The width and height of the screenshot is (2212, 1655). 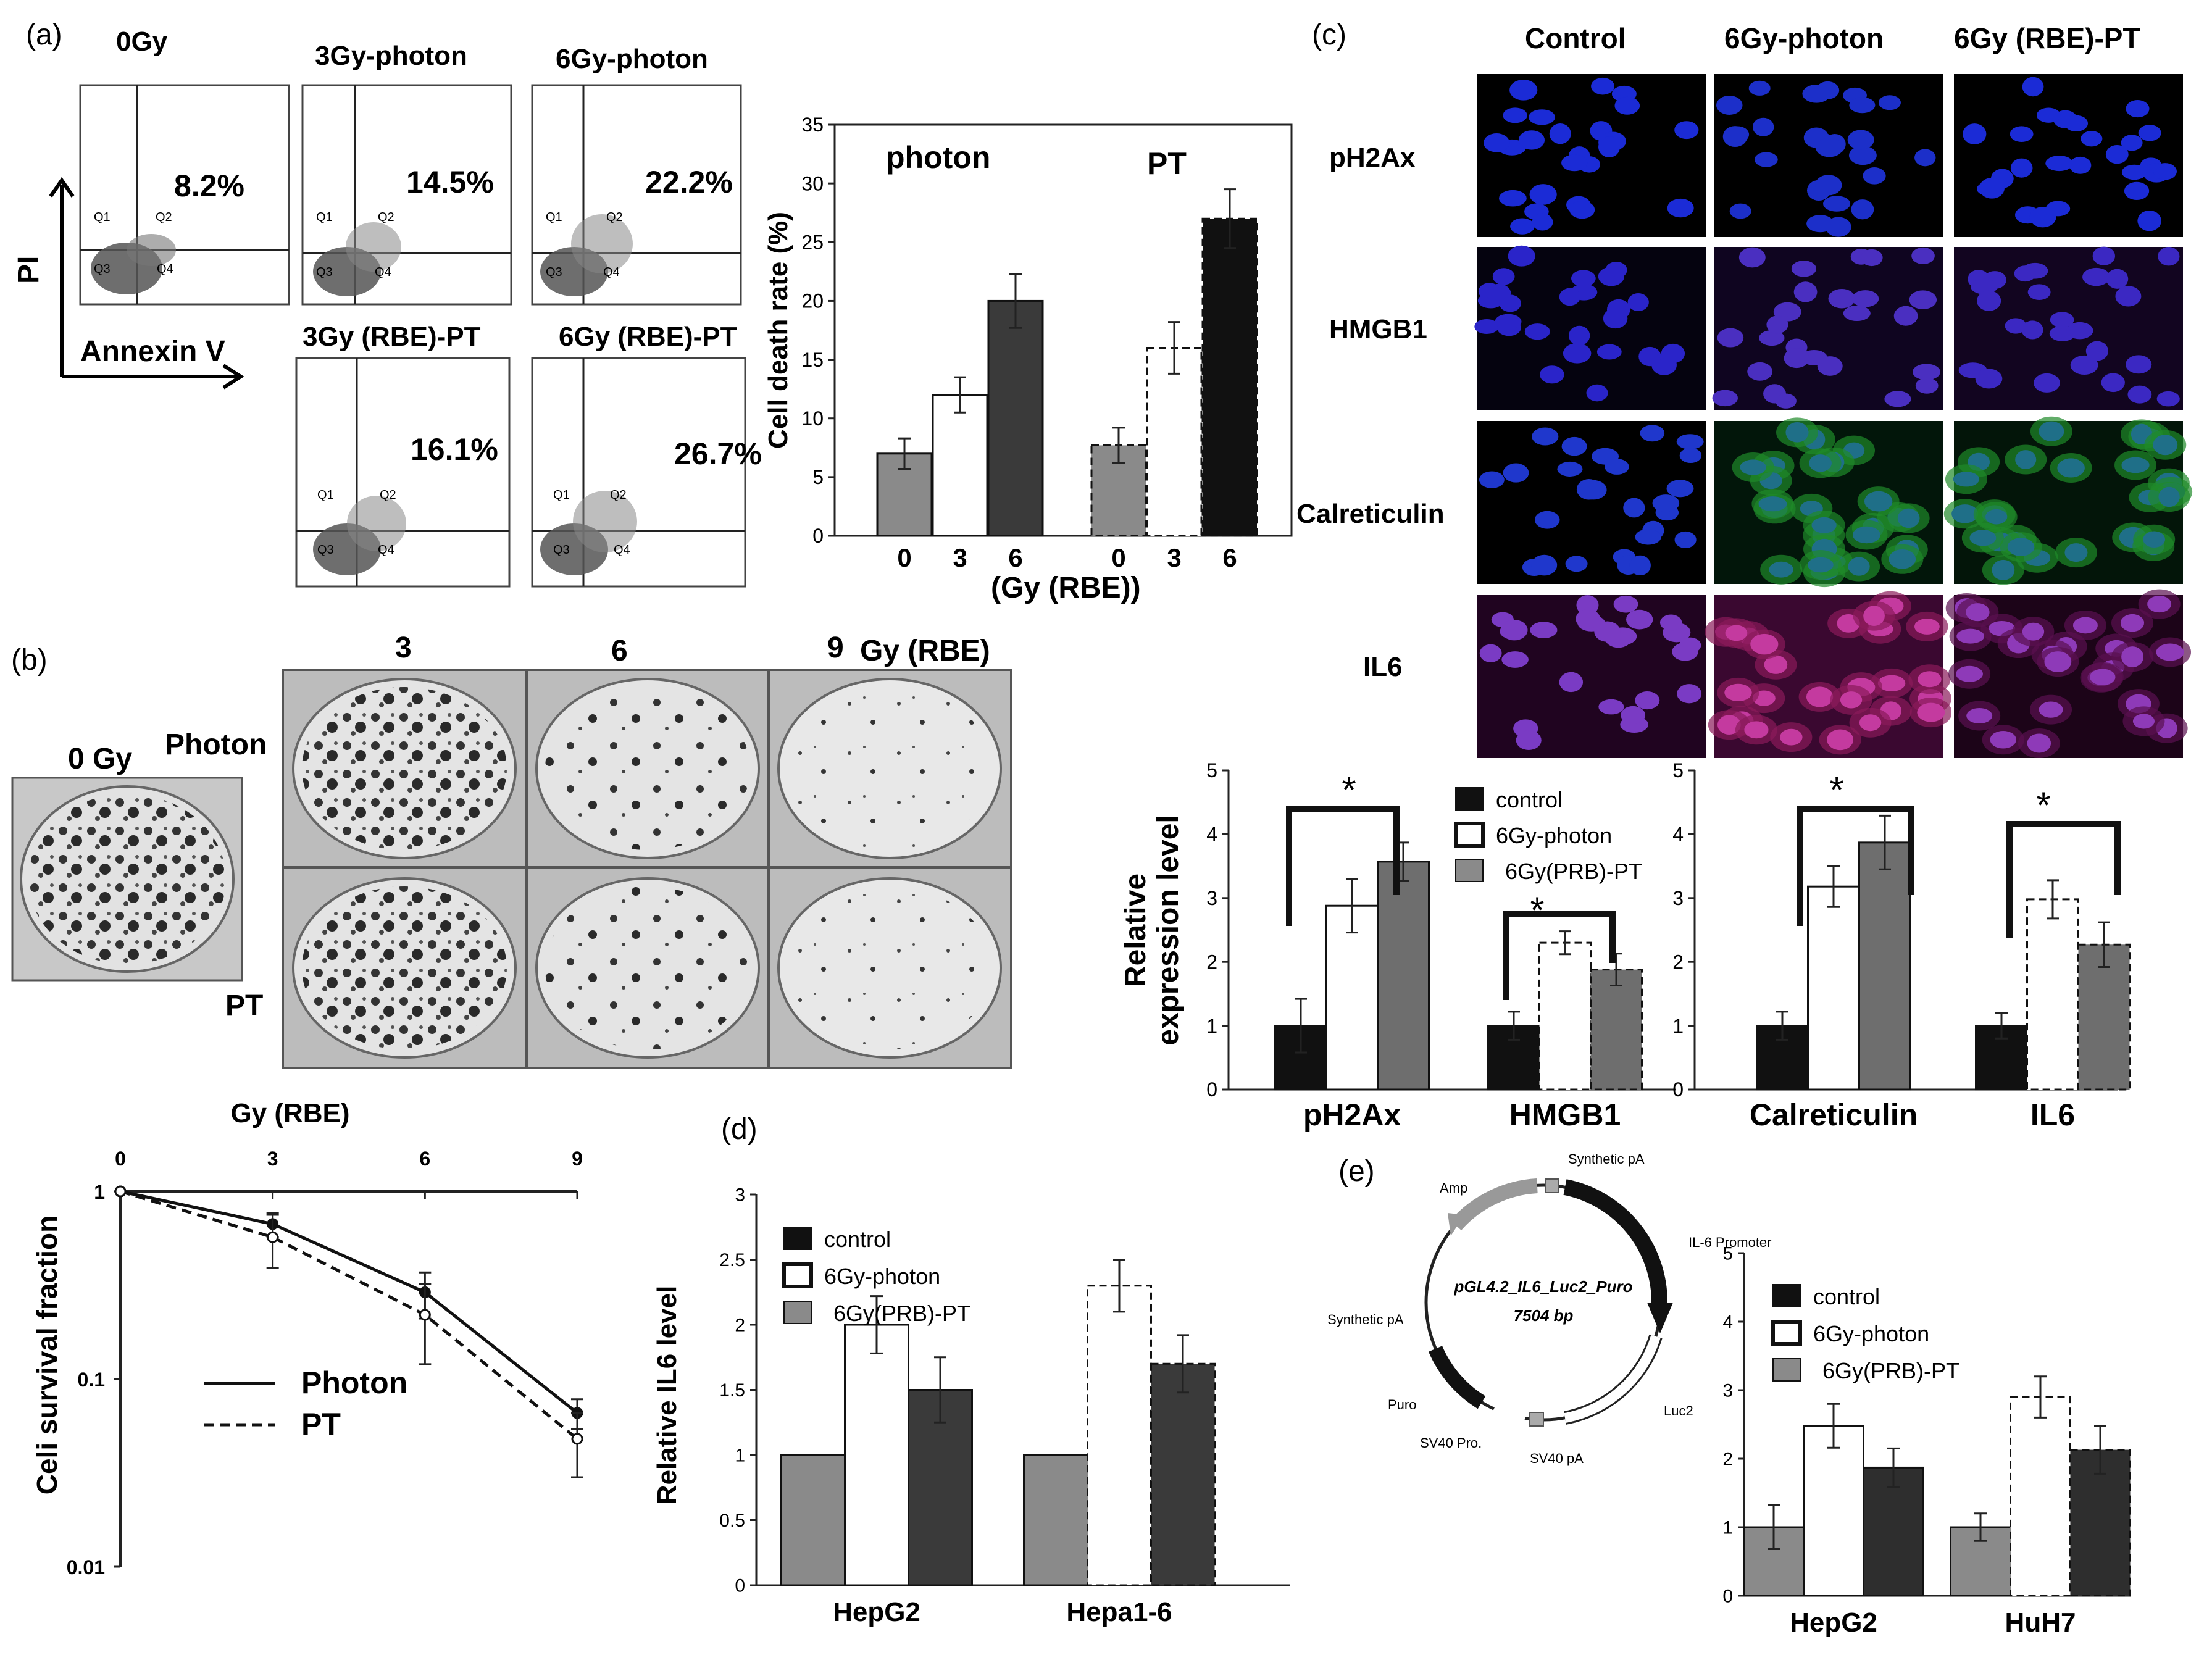 I want to click on expression-chart-right: 0 1 2 3 4 5 Calreticulin IL6 * *, so click(x=1901, y=945).